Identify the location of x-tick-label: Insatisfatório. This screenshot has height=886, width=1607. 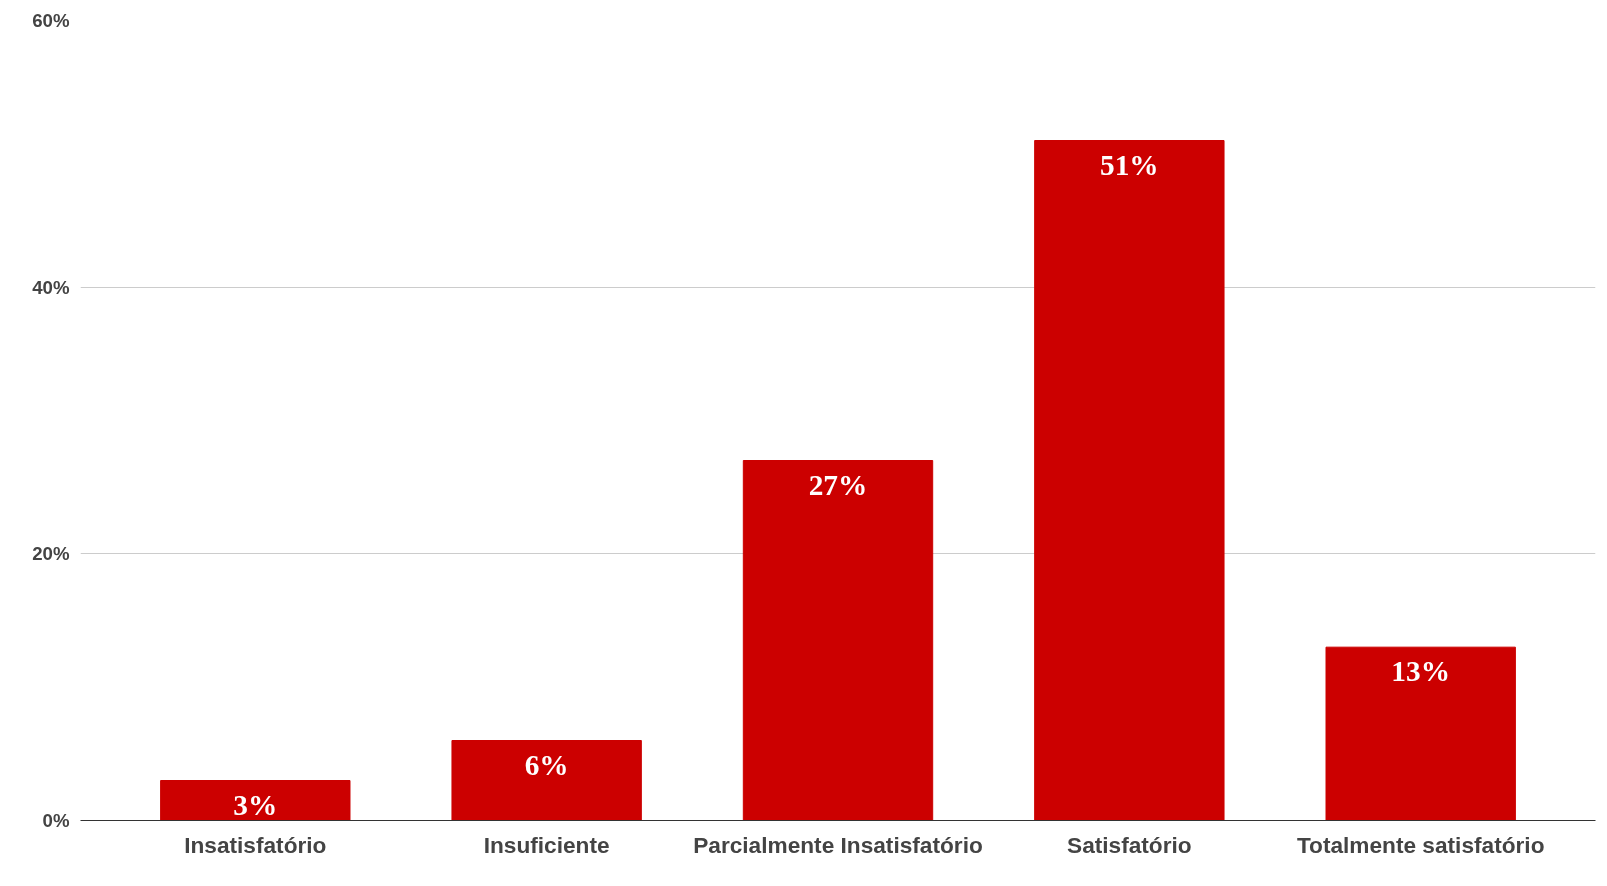
(255, 844).